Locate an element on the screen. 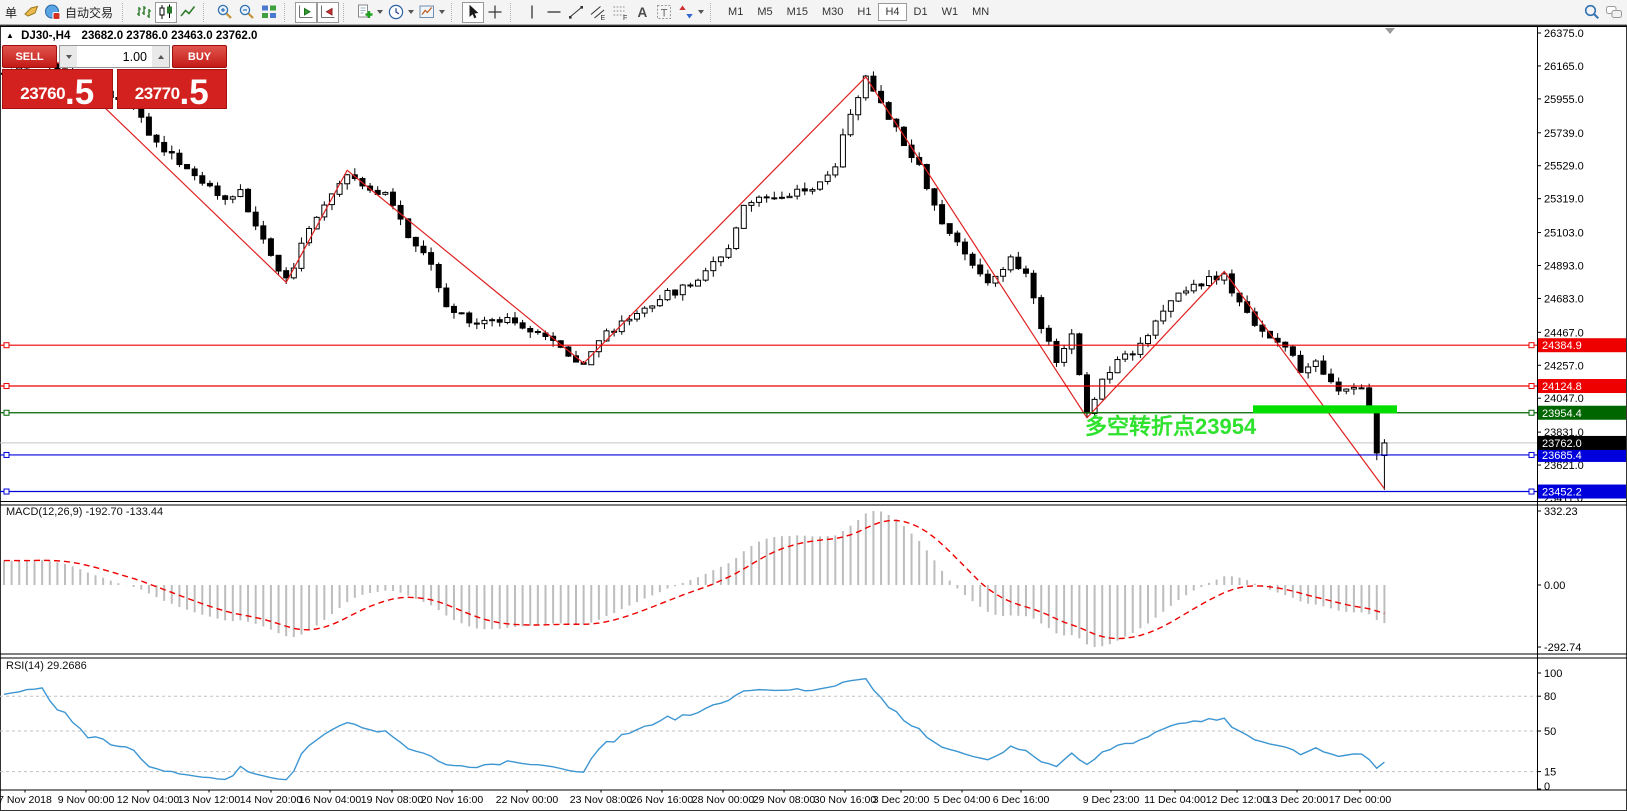 Image resolution: width=1627 pixels, height=811 pixels. periods-button is located at coordinates (400, 12).